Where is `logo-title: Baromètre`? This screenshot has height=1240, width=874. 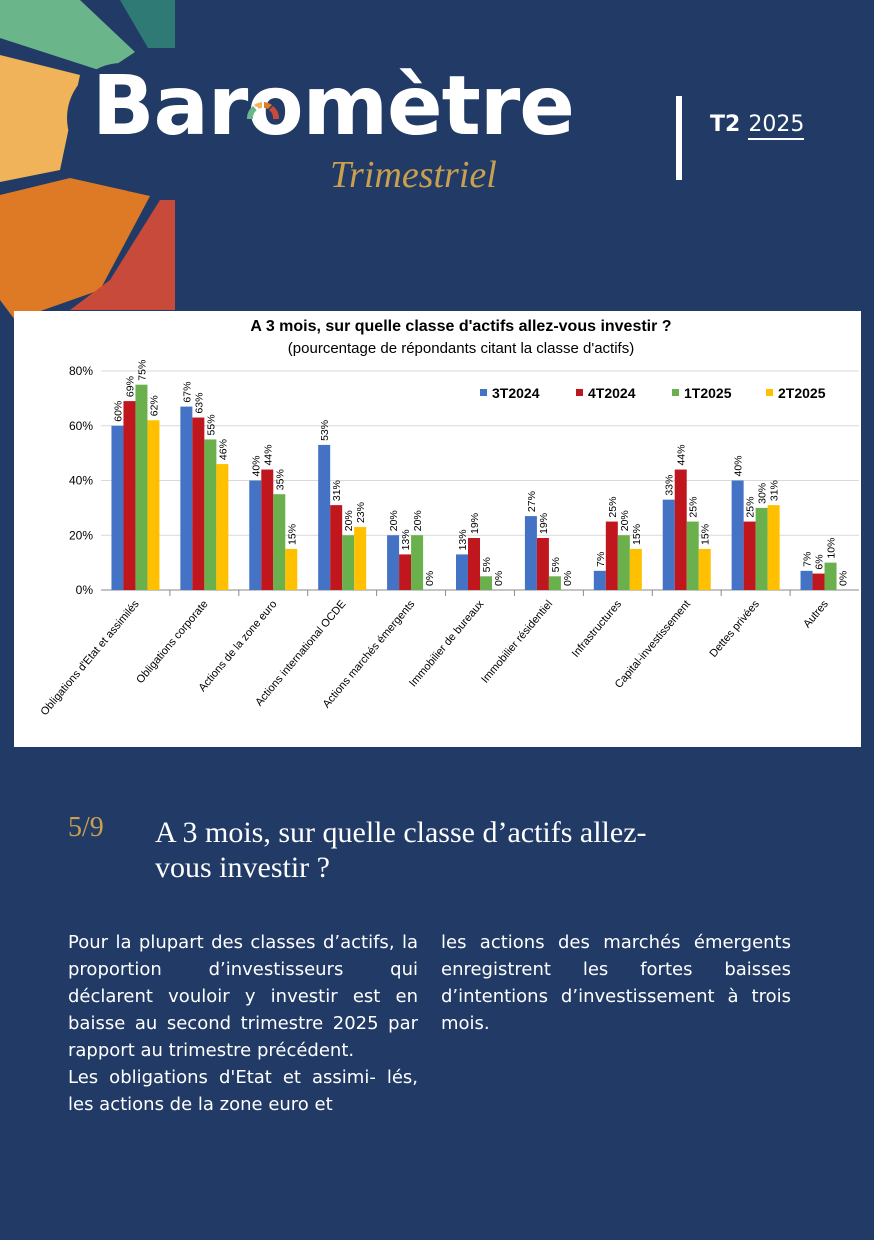
logo-title: Baromètre is located at coordinates (333, 106).